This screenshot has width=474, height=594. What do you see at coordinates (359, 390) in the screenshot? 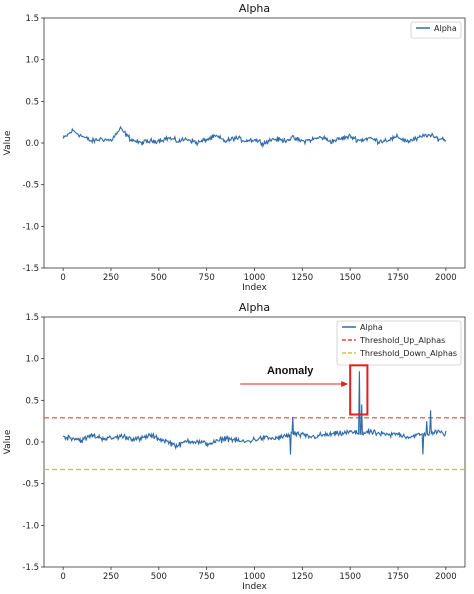
I see `anomaly-box` at bounding box center [359, 390].